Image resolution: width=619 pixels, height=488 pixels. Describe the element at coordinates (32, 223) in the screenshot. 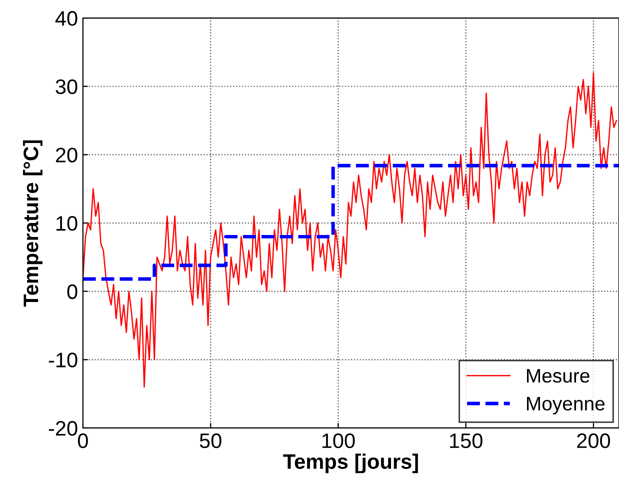

I see `y-axis-title: Temperature [°C]` at that location.